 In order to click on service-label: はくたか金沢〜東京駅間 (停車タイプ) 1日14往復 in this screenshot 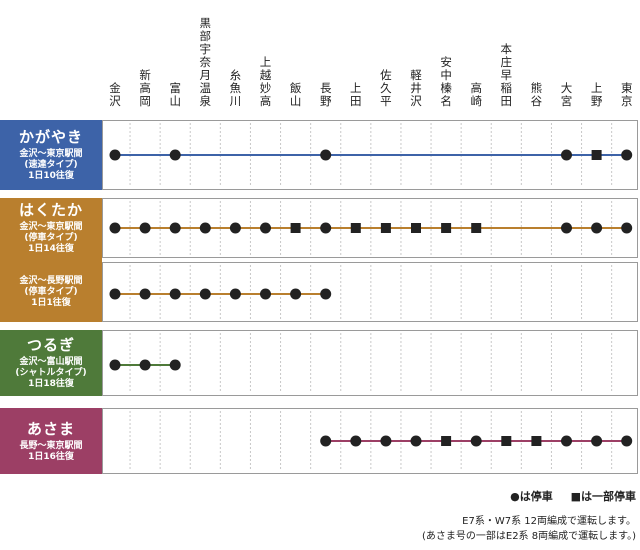, I will do `click(51, 228)`.